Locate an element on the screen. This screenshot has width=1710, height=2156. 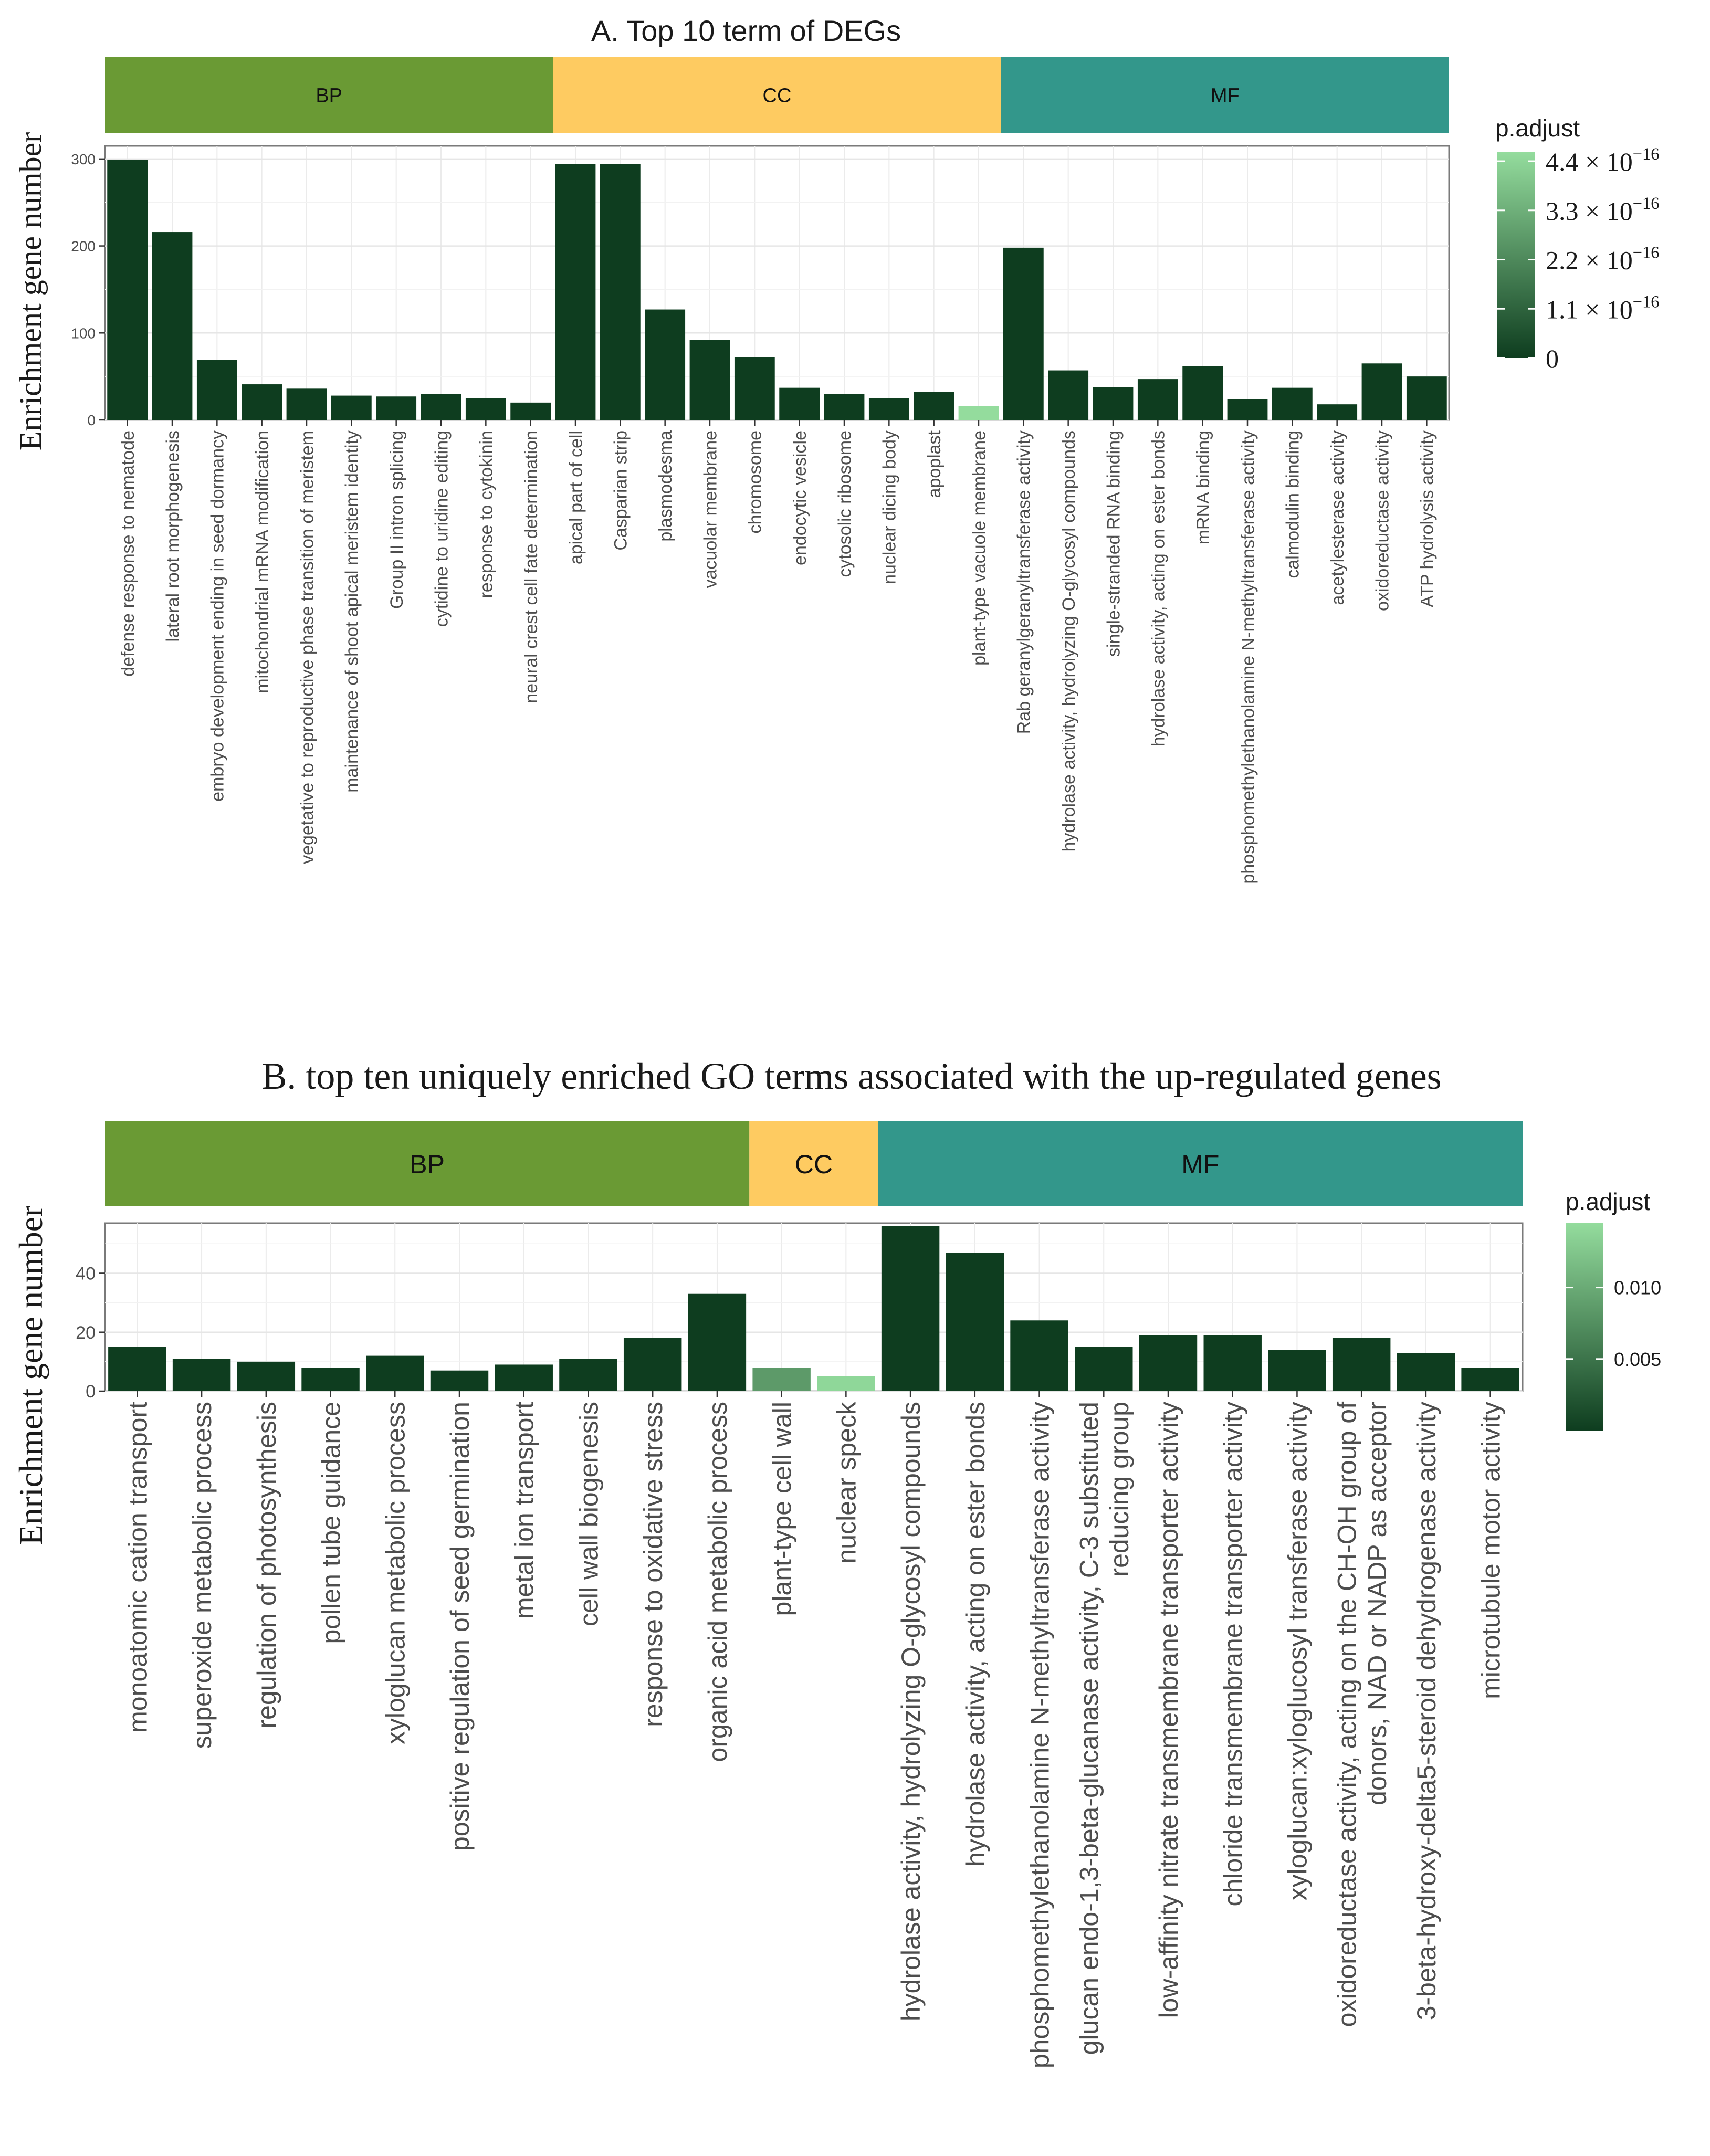
legend-tick-label: 0.010 is located at coordinates (1637, 1288).